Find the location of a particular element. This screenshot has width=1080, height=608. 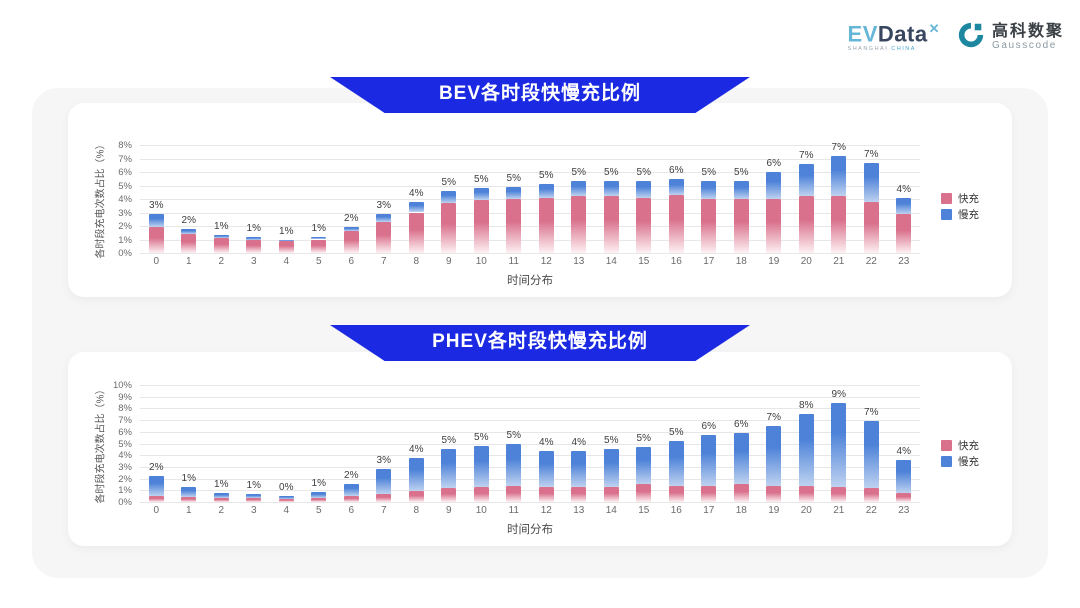

x-axis-tick-label: 14 is located at coordinates (611, 510).